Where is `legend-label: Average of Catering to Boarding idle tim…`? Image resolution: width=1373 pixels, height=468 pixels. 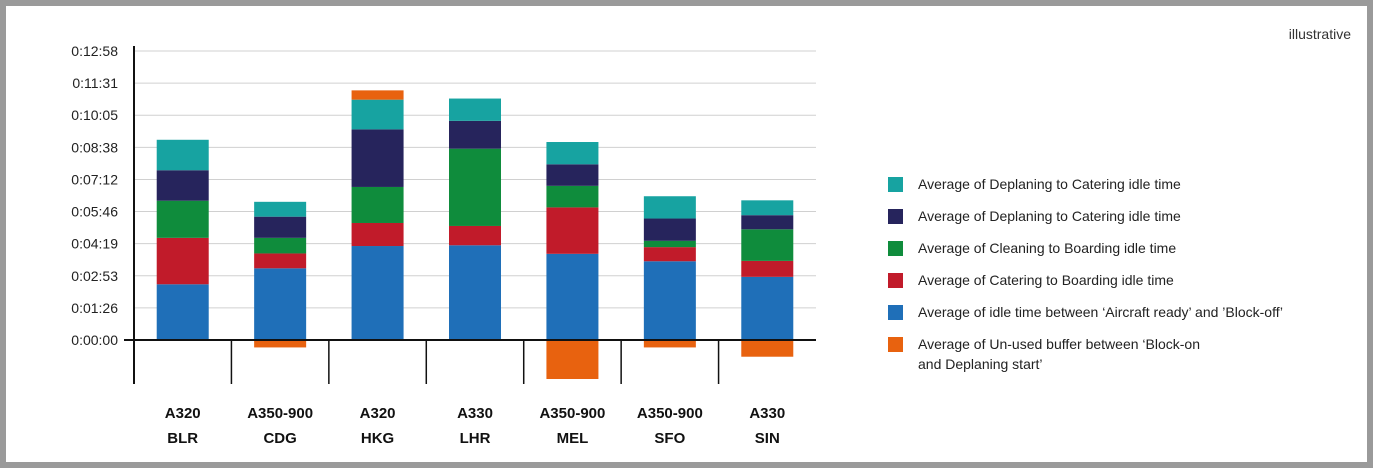 legend-label: Average of Catering to Boarding idle tim… is located at coordinates (1046, 280).